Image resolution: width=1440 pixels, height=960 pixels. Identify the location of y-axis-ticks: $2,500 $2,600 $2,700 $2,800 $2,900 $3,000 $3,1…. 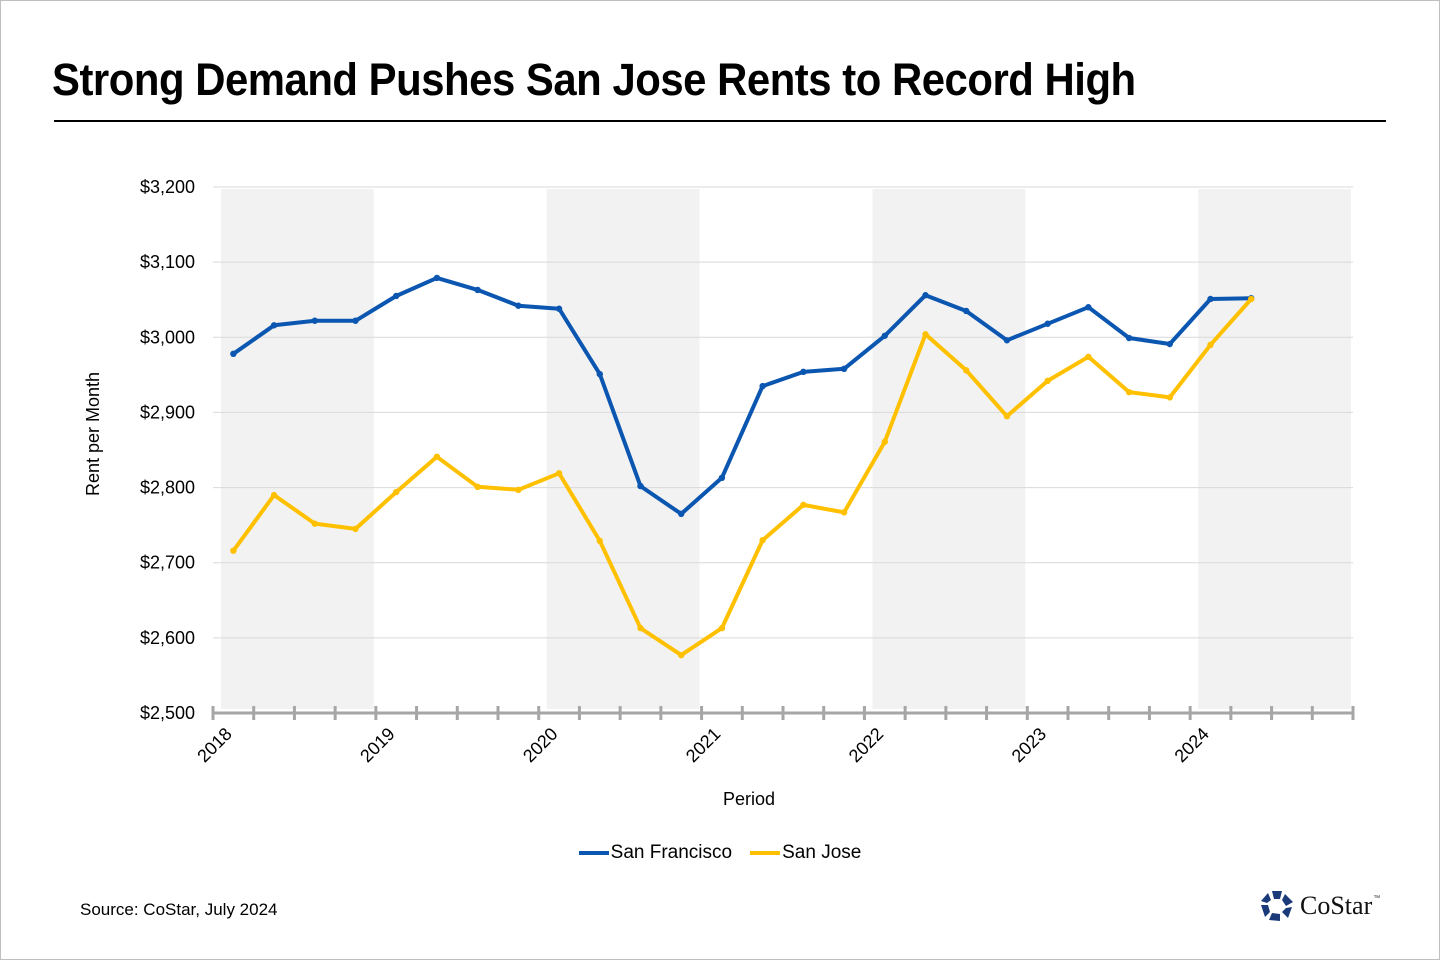
(167, 450).